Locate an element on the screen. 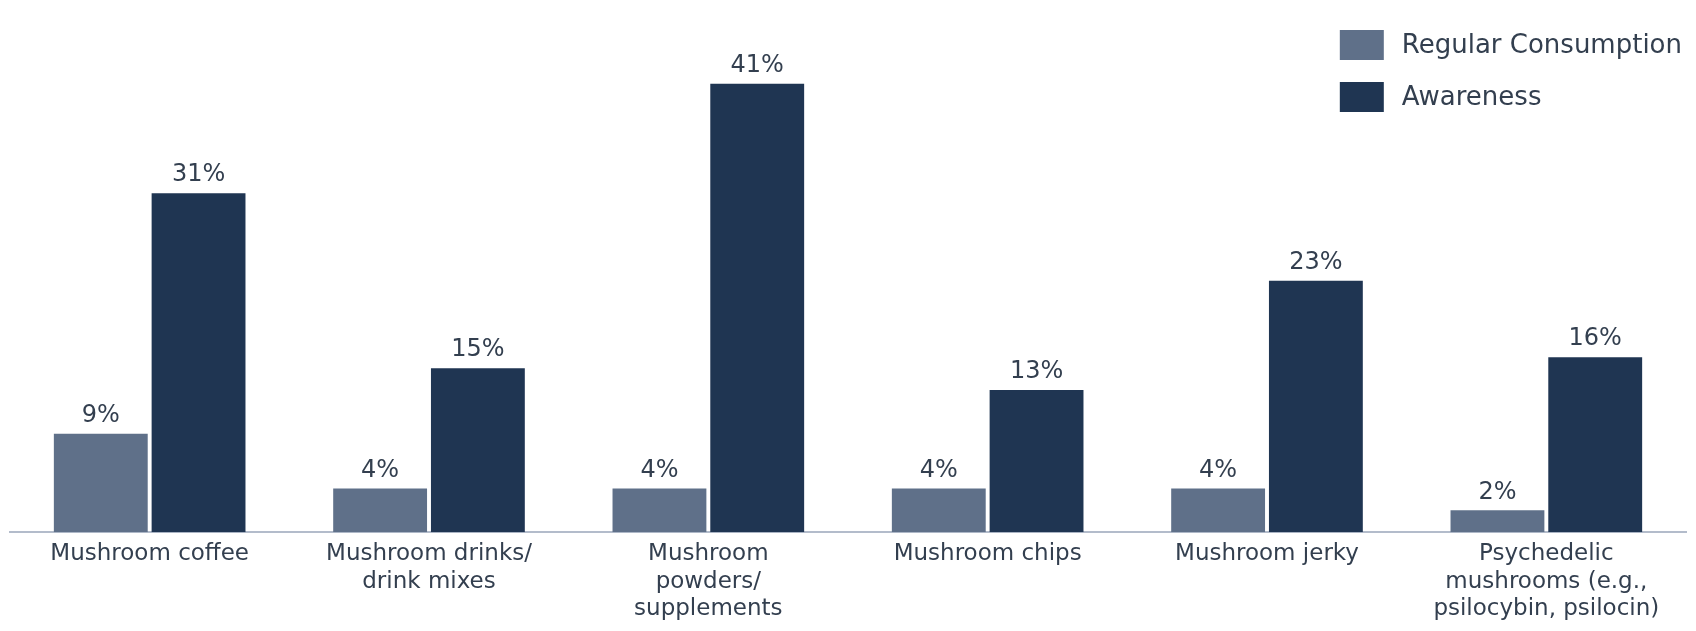 The image size is (1696, 631). legend-label: Regular Consumption is located at coordinates (1541, 43).